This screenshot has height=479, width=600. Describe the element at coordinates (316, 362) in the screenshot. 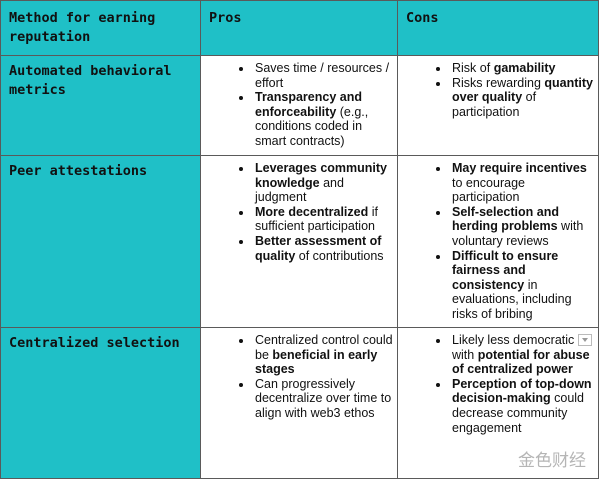

I see `bold-text: beneficial in early stages` at that location.